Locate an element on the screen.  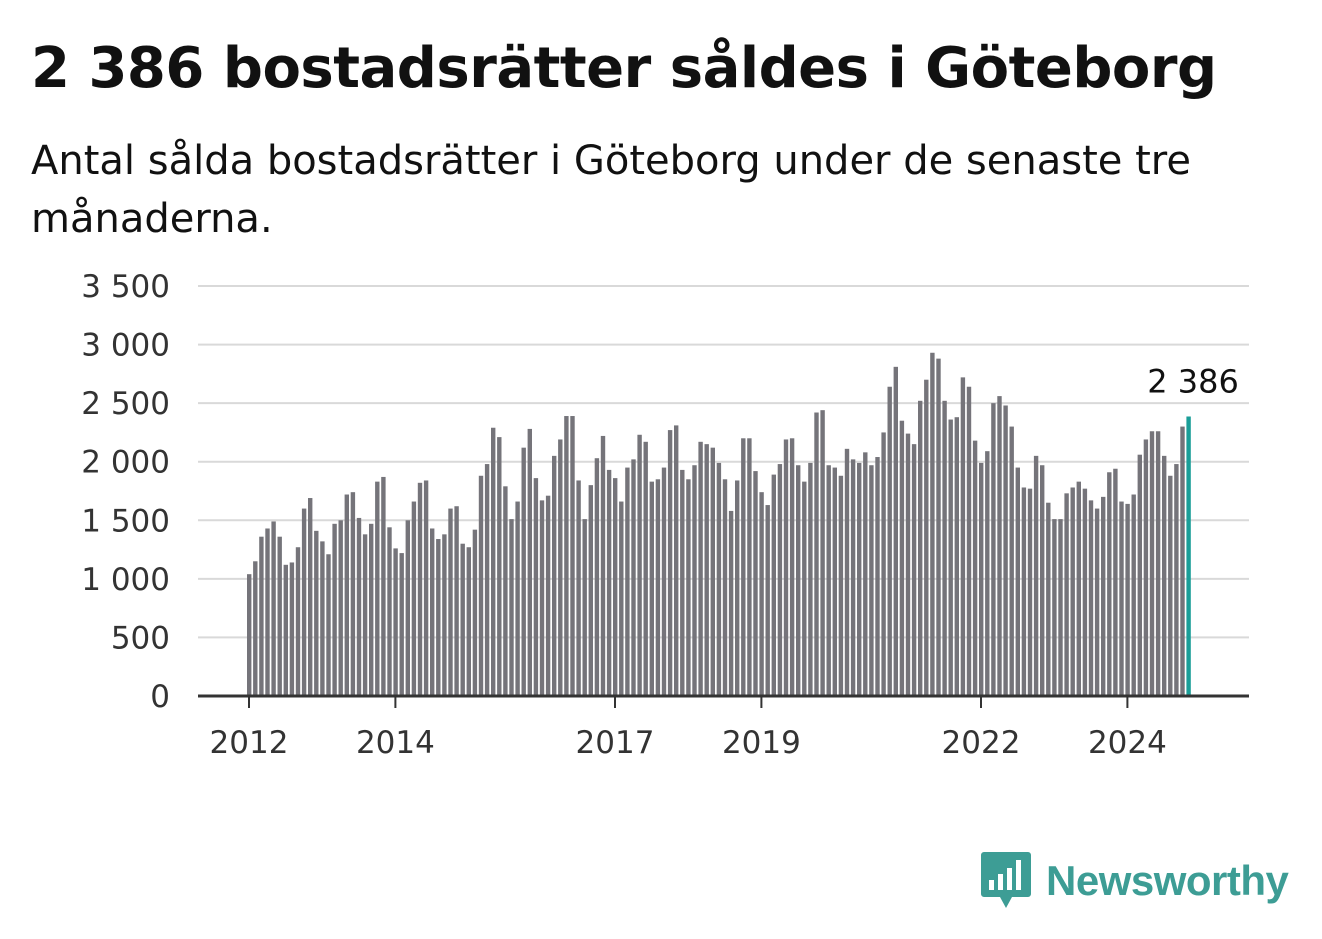
x-tick-label: 2012 is located at coordinates (249, 743).